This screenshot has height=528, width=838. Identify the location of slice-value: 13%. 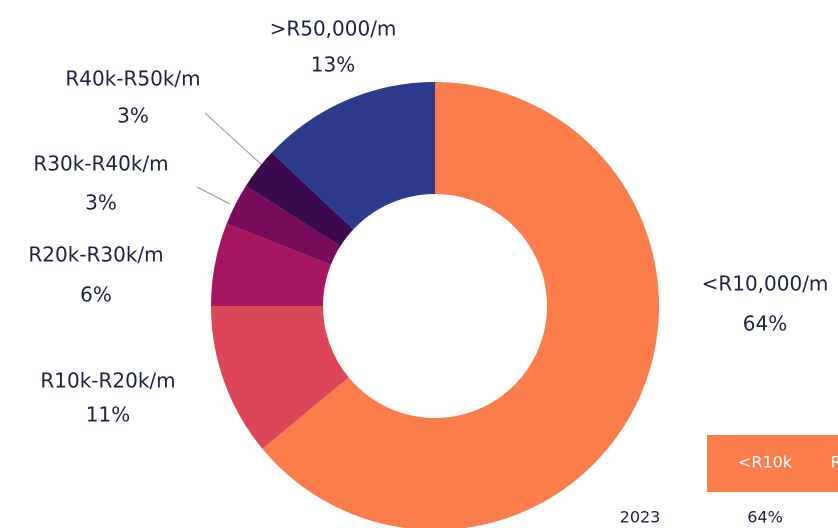
(333, 65).